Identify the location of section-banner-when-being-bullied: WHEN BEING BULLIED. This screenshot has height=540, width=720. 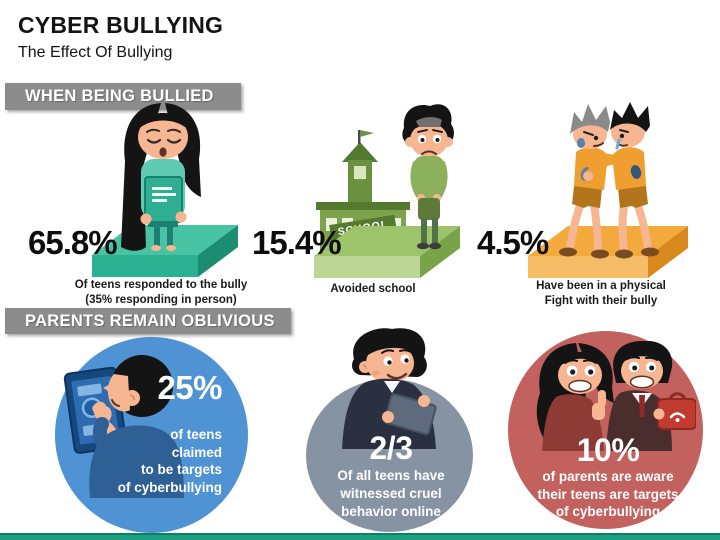
(123, 96).